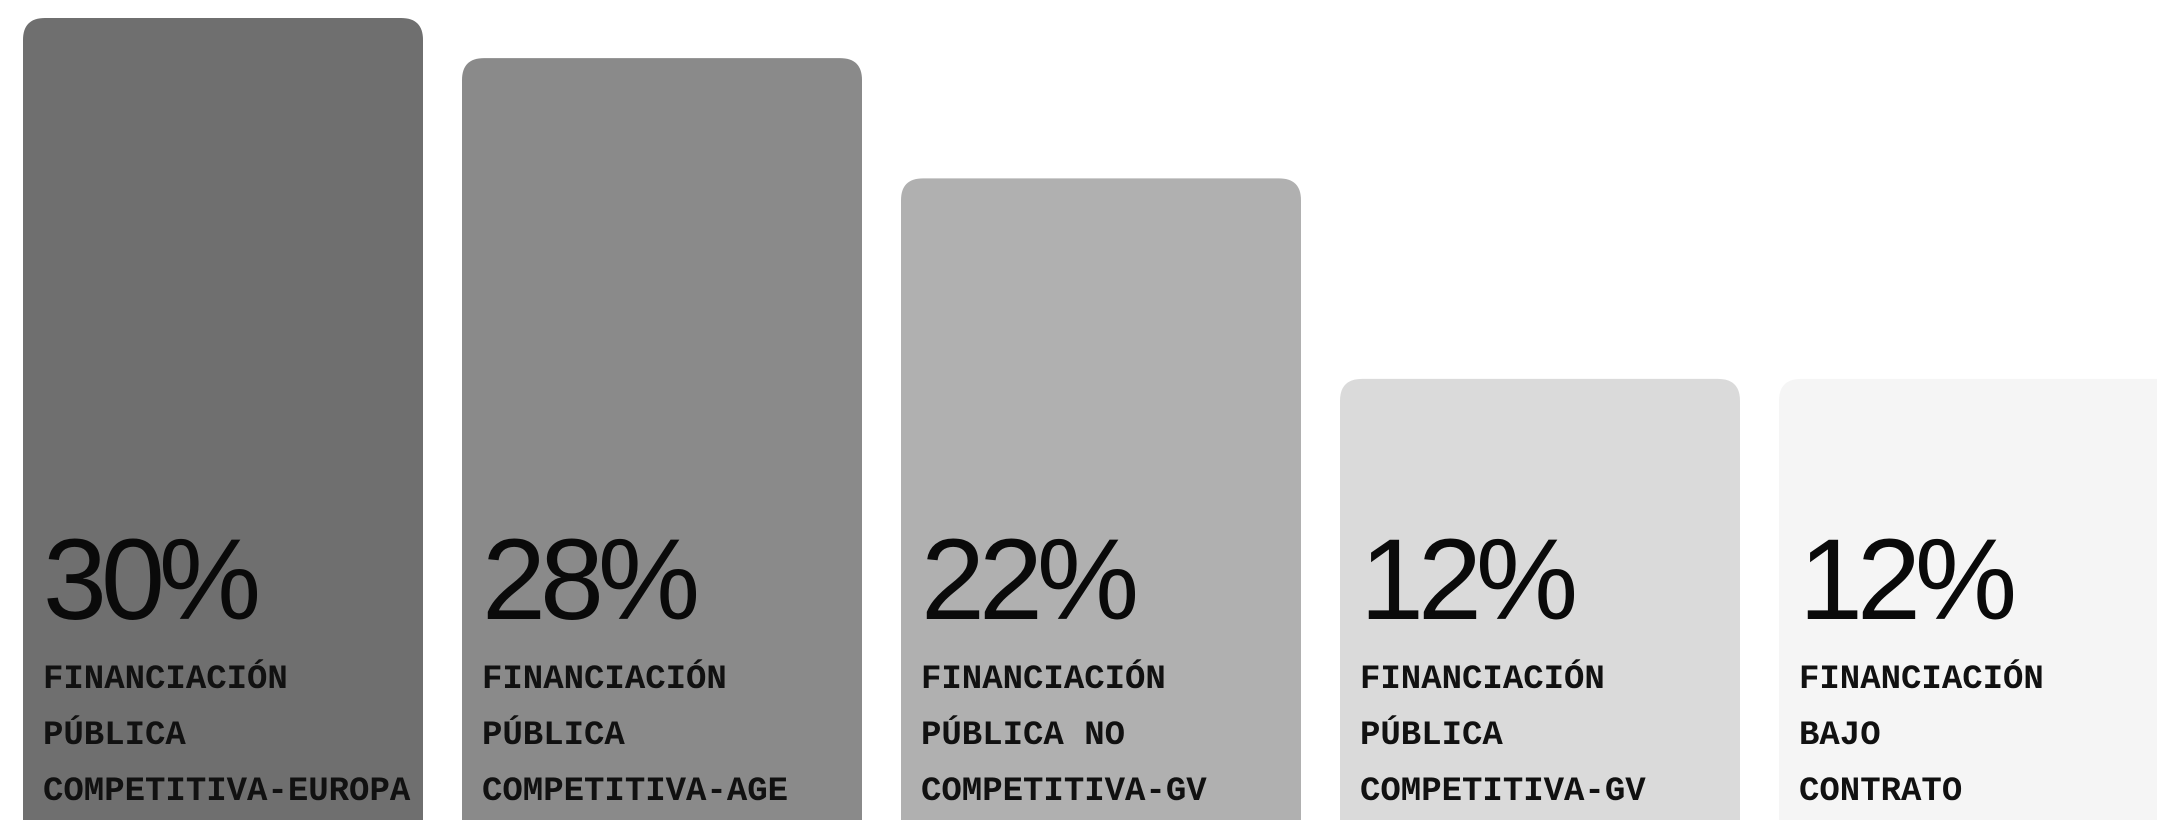 The height and width of the screenshot is (820, 2157). Describe the element at coordinates (635, 792) in the screenshot. I see `category-label: COMPETITIVA-AGE` at that location.